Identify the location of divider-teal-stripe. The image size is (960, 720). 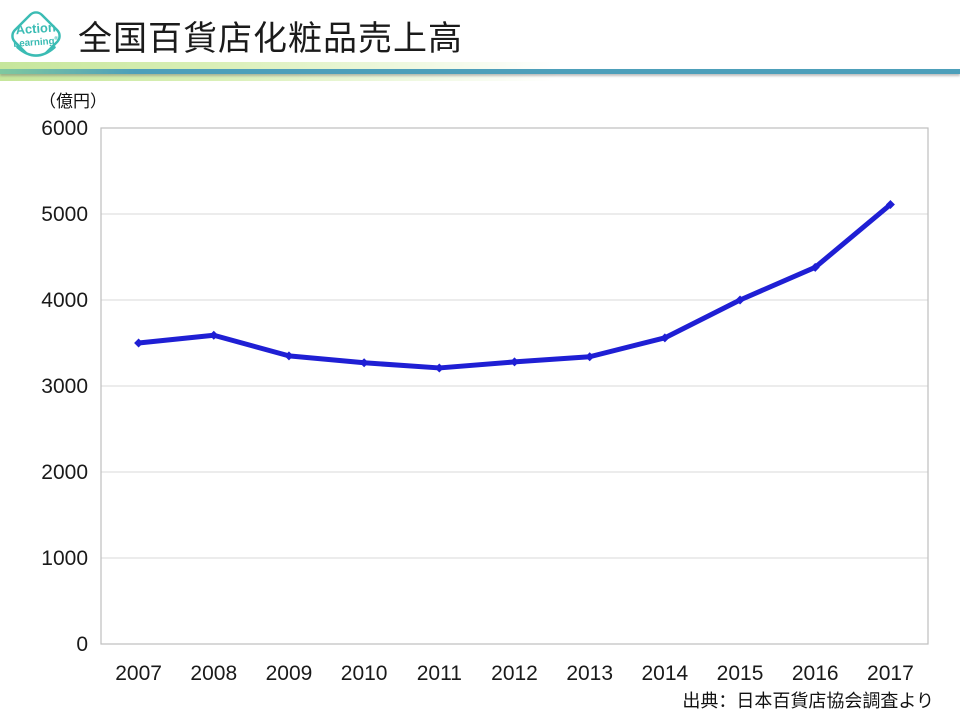
(480, 71).